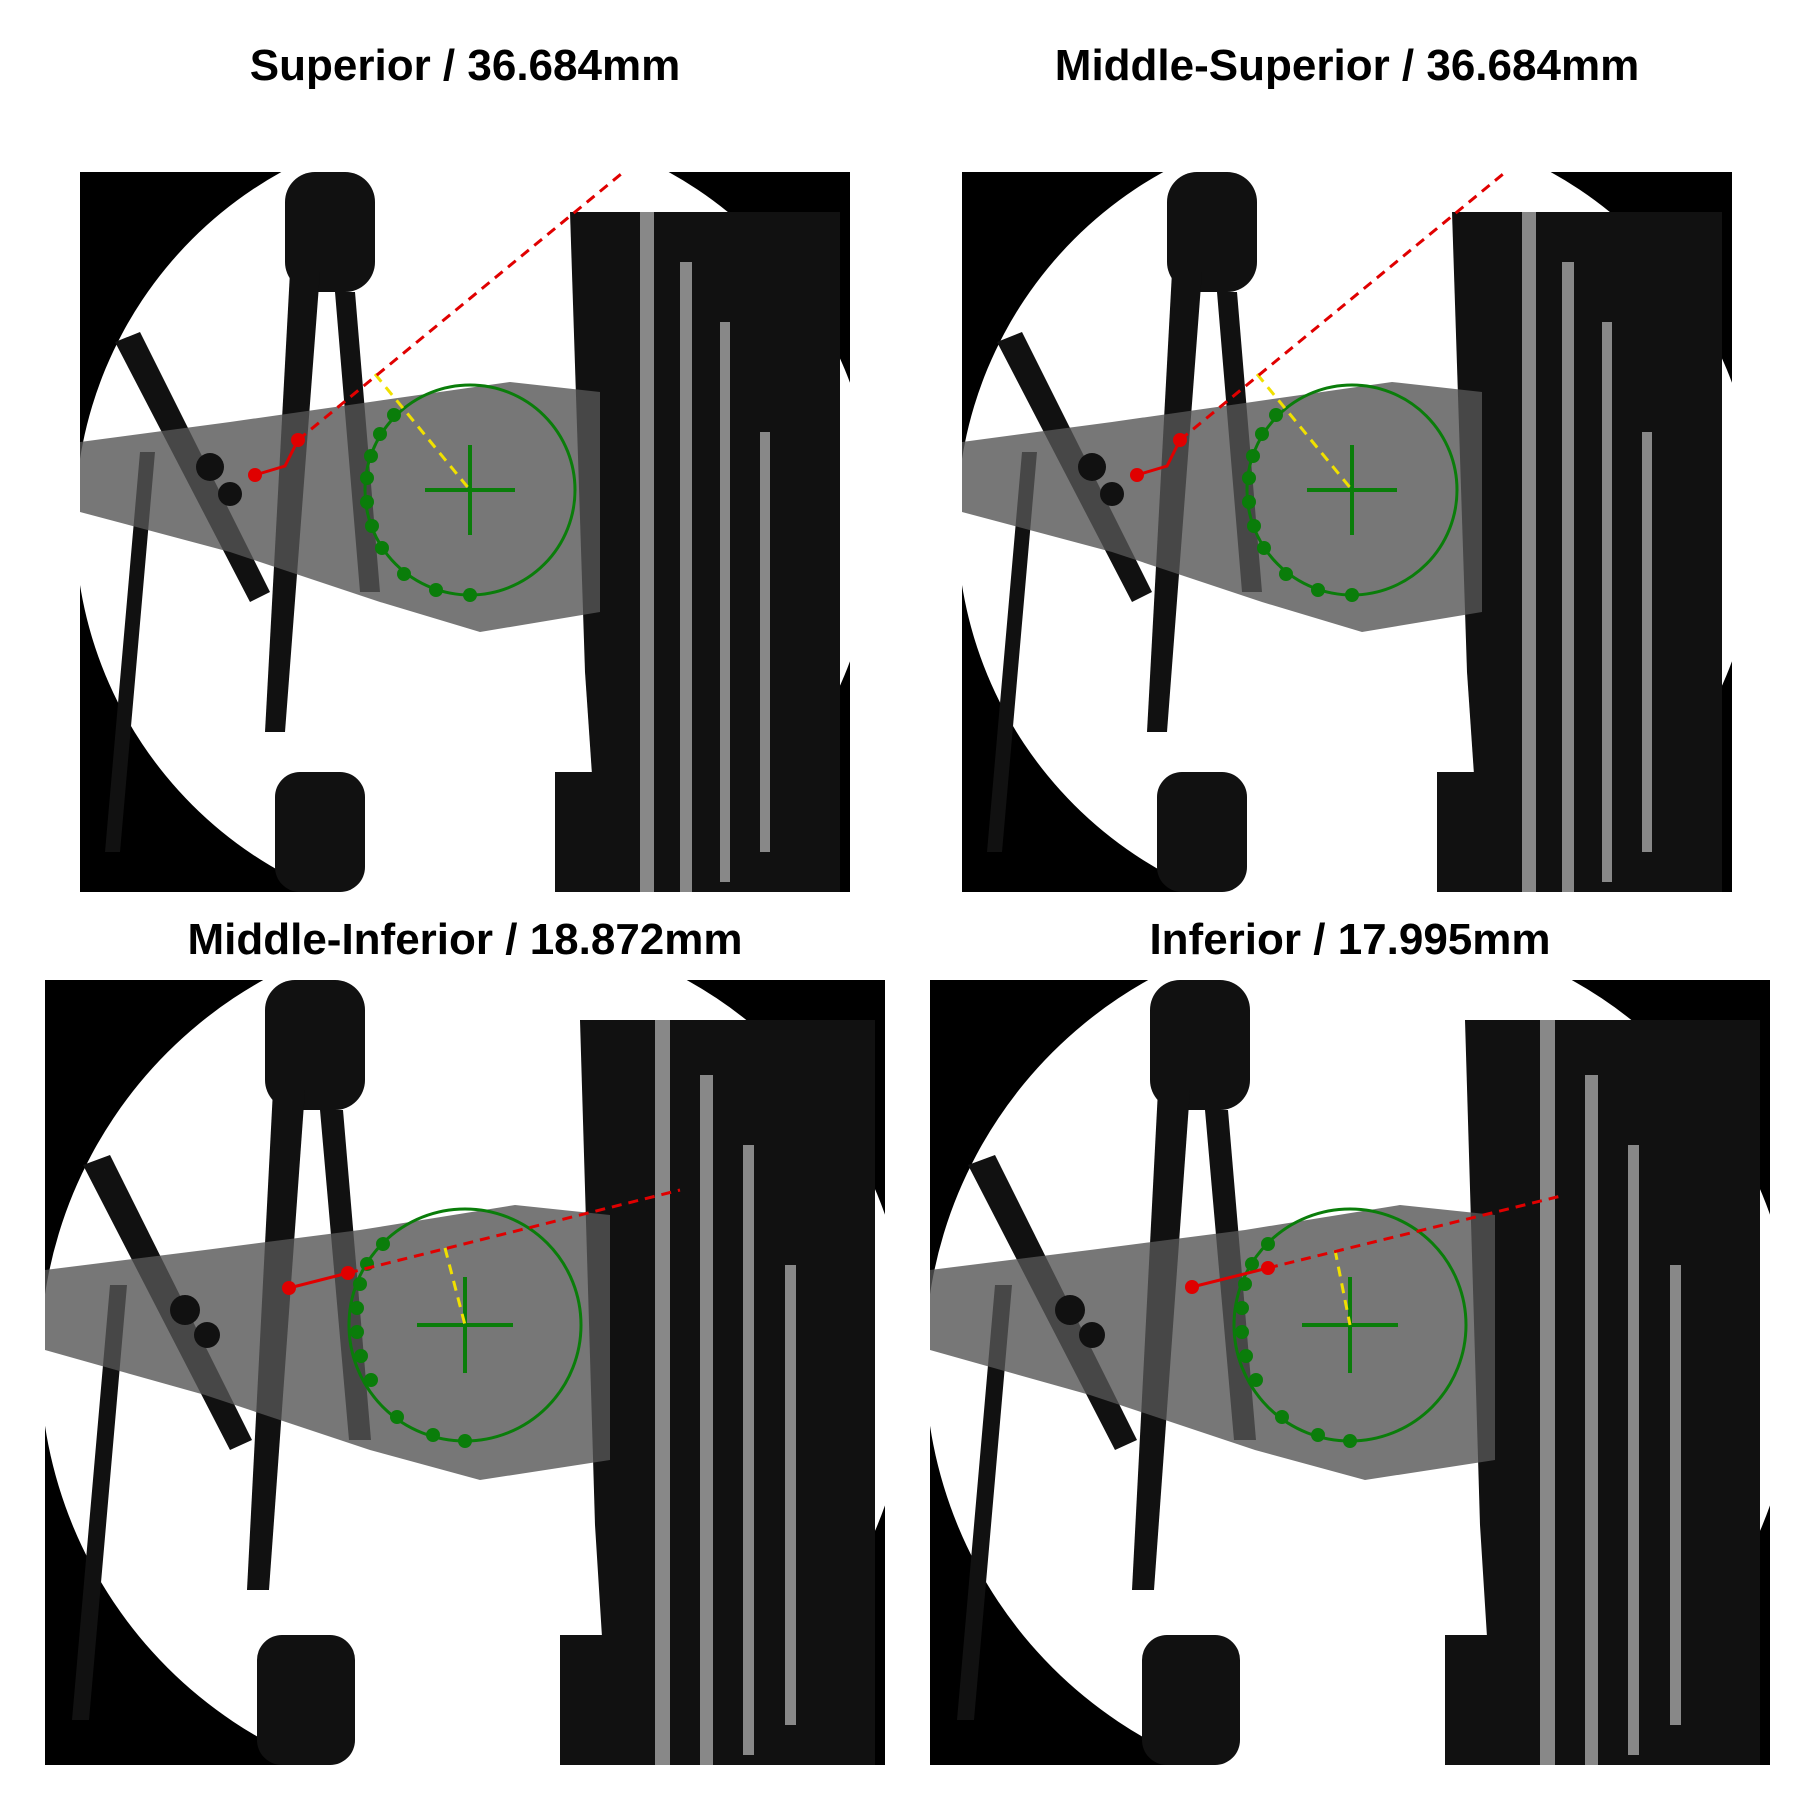 This screenshot has height=1800, width=1800. Describe the element at coordinates (1350, 939) in the screenshot. I see `panel-title-inferior: Inferior / 17.995mm` at that location.